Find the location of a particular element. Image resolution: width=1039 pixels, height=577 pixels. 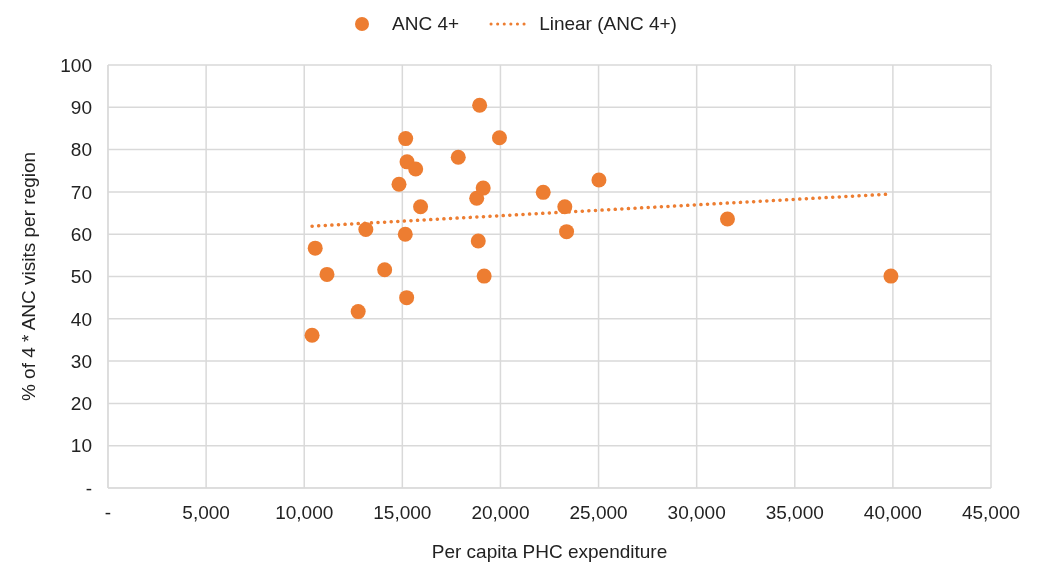

y-axis-title: % of 4 * ANC visits per region is located at coordinates (28, 276).